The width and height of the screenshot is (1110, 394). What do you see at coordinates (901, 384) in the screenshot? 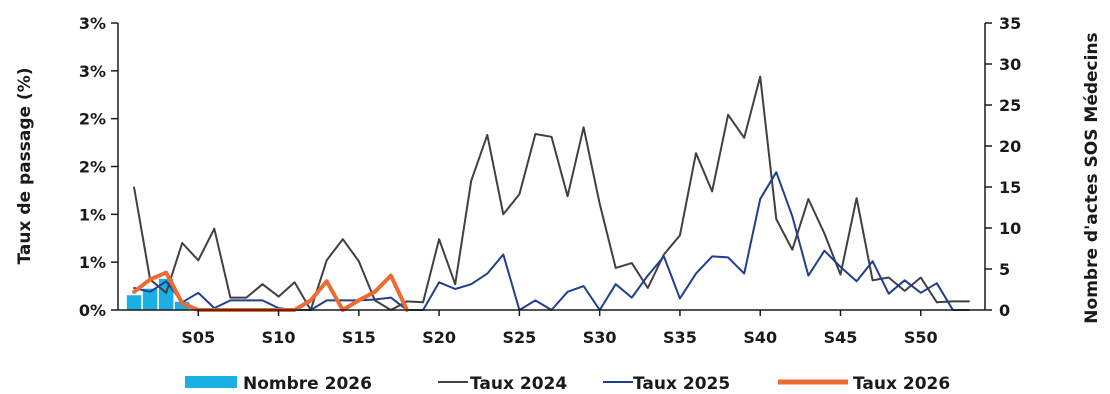
I see `legend-label: Taux 2026` at bounding box center [901, 384].